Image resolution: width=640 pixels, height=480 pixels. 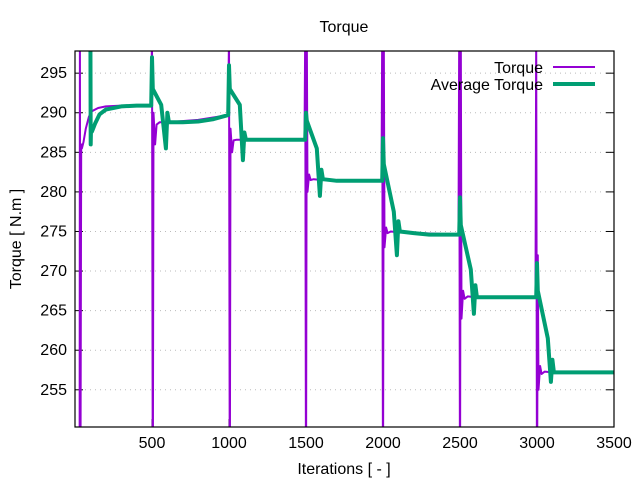 I want to click on x-tick-label: 500, so click(x=152, y=443).